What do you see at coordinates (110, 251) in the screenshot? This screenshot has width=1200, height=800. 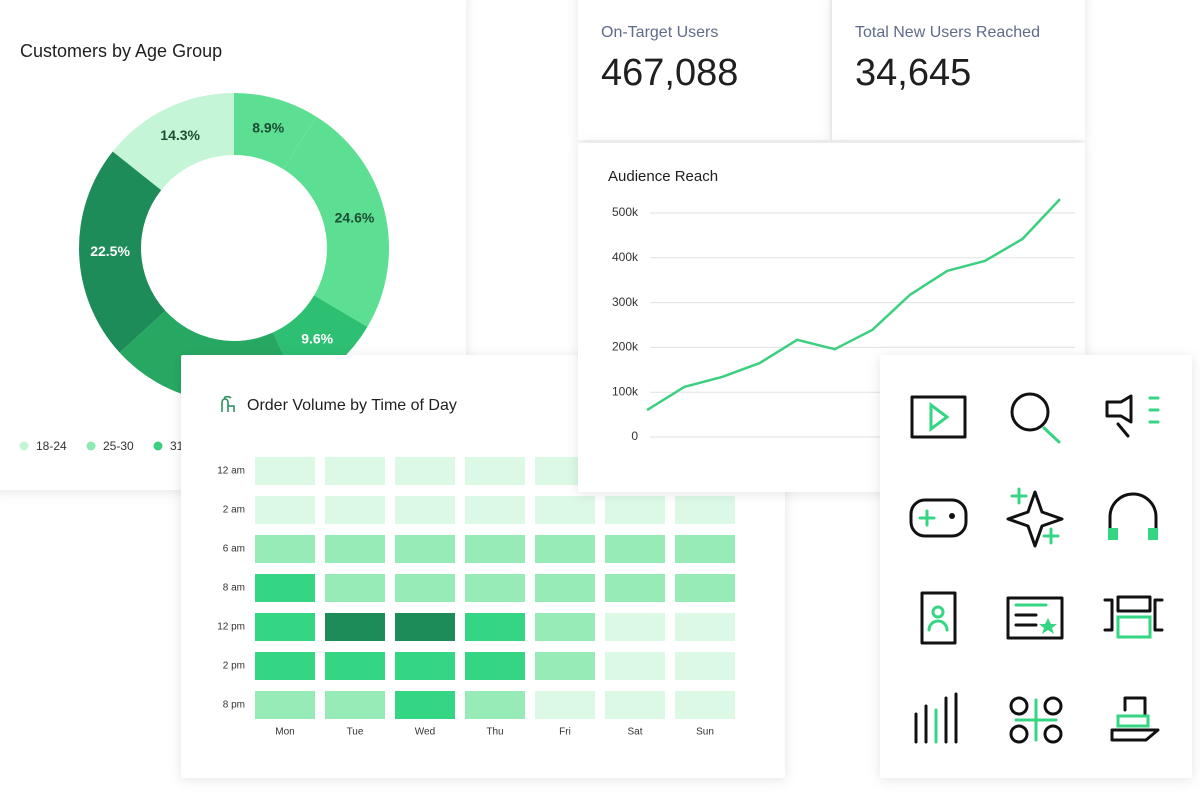 I see `data-label: 22.5%` at bounding box center [110, 251].